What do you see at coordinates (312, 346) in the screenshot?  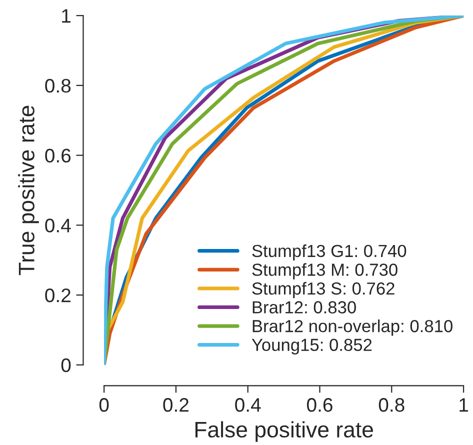 I see `legend-label: Young15: 0.852` at bounding box center [312, 346].